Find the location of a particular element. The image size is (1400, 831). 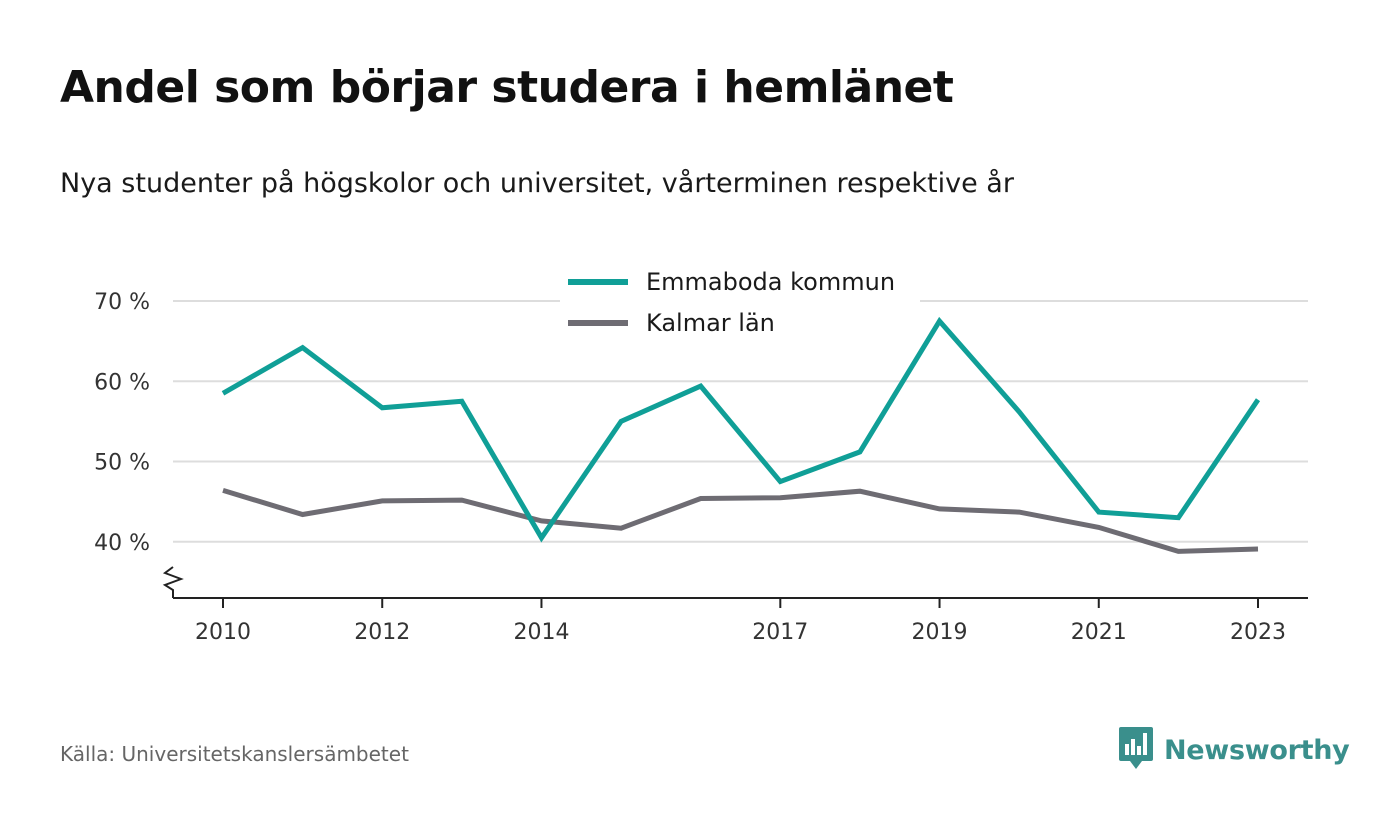

x-tick-label: 2012 is located at coordinates (382, 632).